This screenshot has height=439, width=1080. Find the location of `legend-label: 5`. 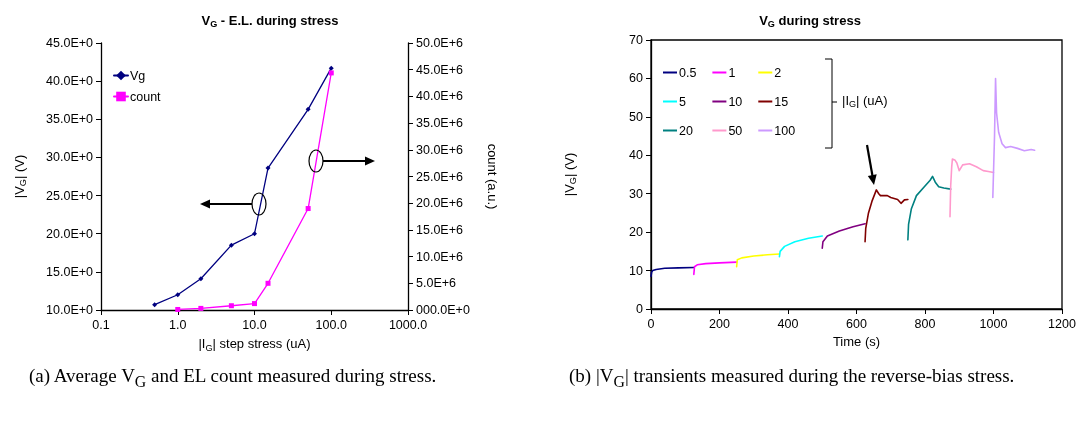

legend-label: 5 is located at coordinates (682, 101).